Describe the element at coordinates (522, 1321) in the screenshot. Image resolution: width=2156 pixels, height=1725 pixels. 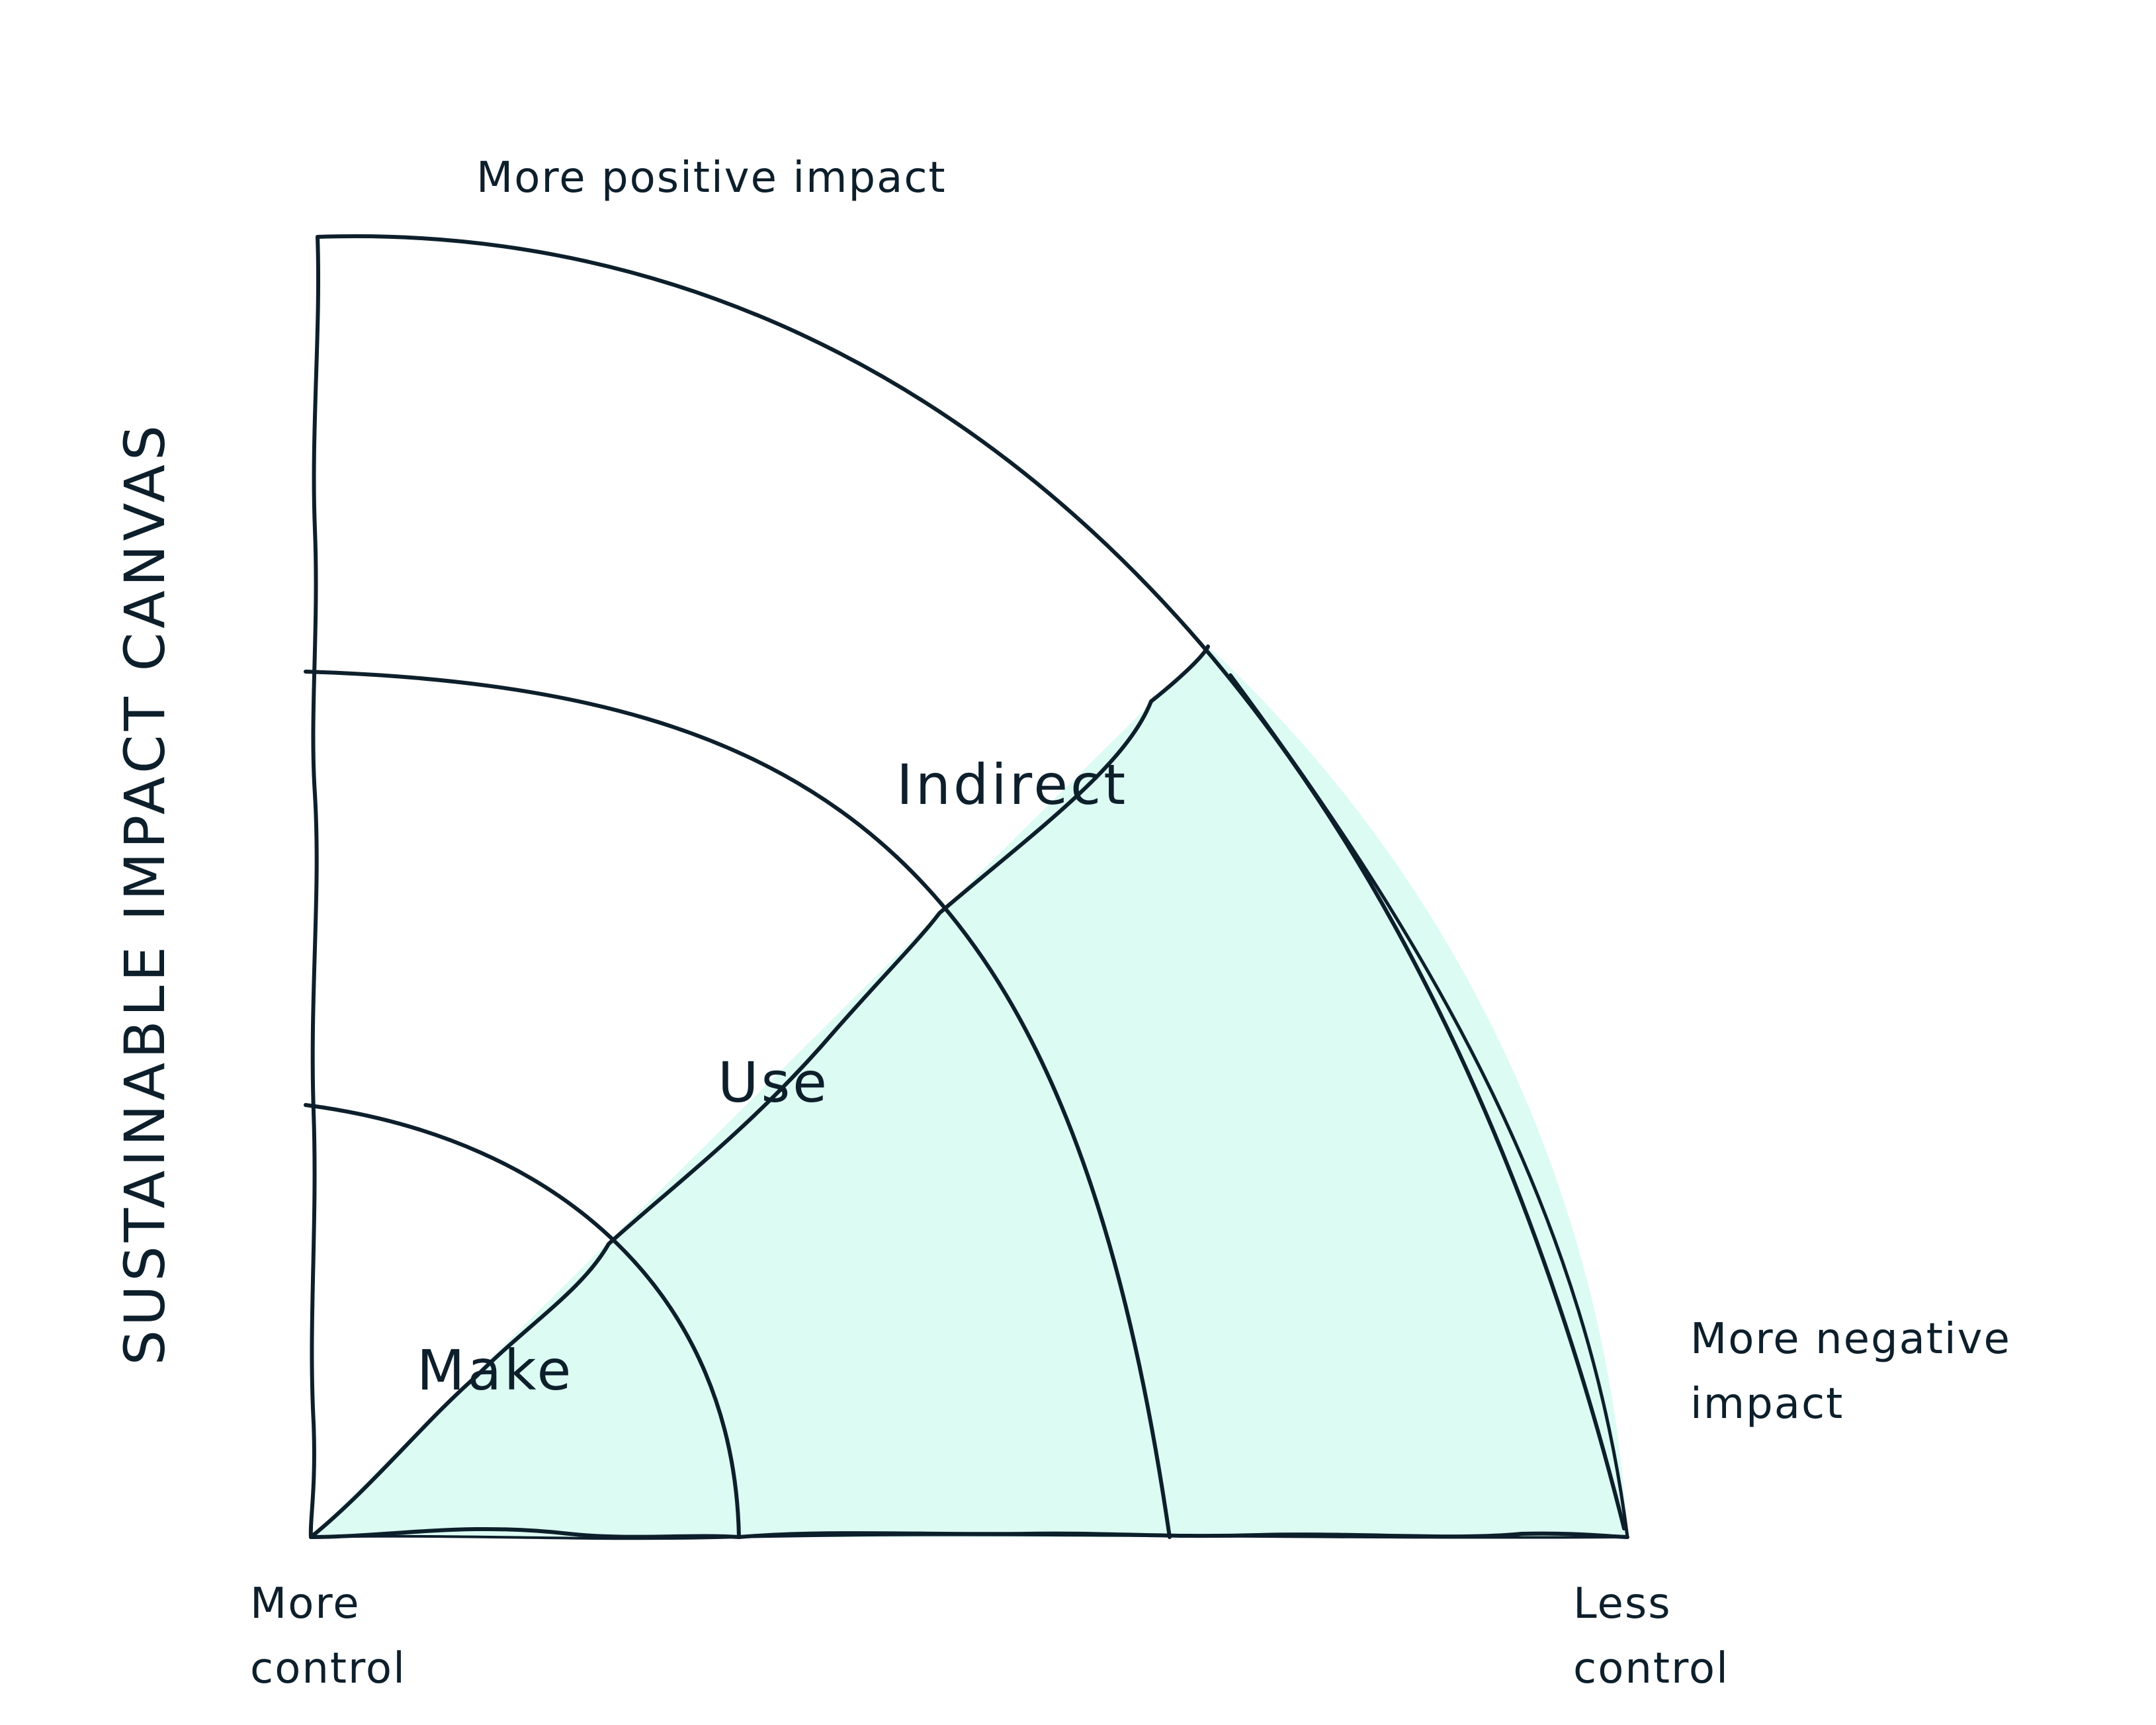
I see `inner-arc` at that location.